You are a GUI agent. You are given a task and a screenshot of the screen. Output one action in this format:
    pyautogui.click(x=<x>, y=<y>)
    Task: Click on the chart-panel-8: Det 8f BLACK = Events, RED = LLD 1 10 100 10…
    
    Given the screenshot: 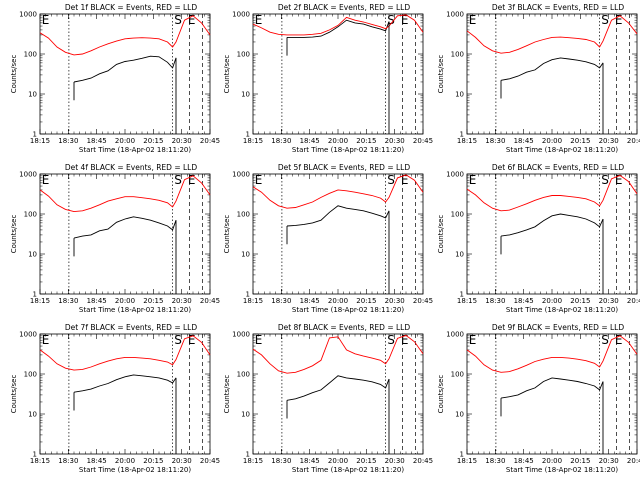 What is the action you would take?
    pyautogui.click(x=328, y=398)
    